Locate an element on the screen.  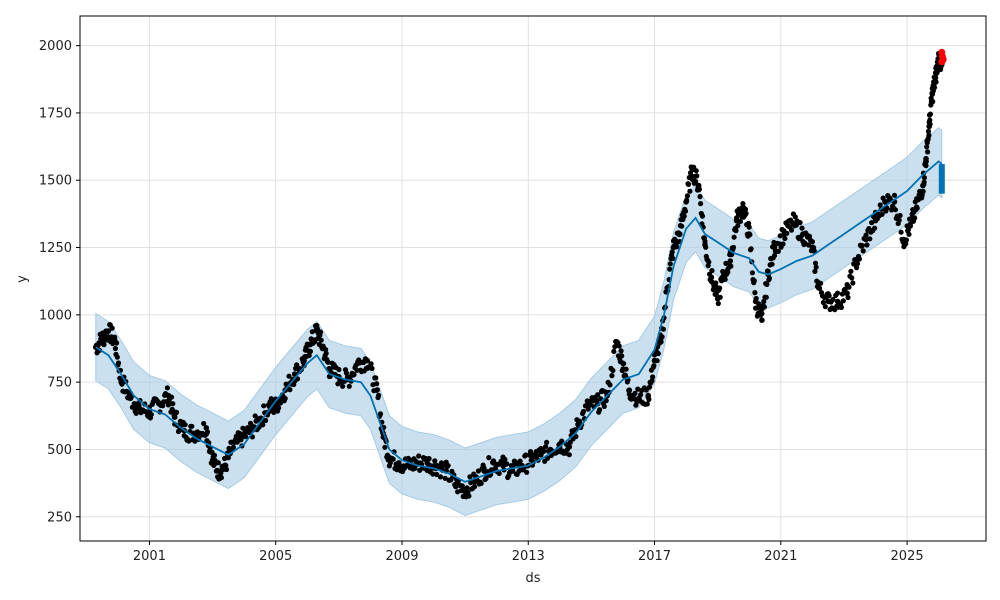
actual-future-point is located at coordinates (942, 52).